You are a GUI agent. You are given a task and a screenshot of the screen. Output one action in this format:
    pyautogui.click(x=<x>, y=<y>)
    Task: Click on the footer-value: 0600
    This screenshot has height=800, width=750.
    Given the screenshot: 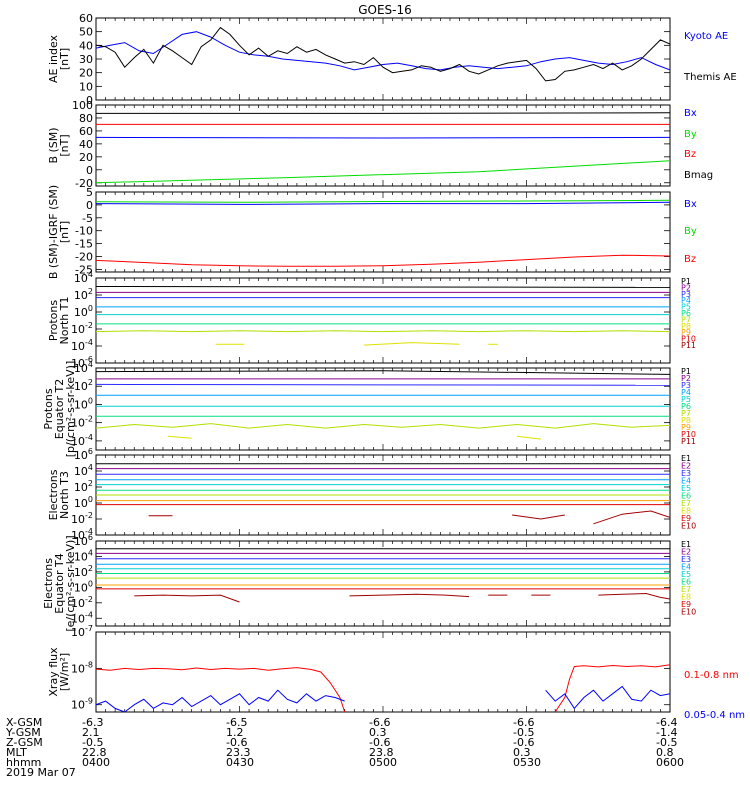 What is the action you would take?
    pyautogui.click(x=670, y=762)
    